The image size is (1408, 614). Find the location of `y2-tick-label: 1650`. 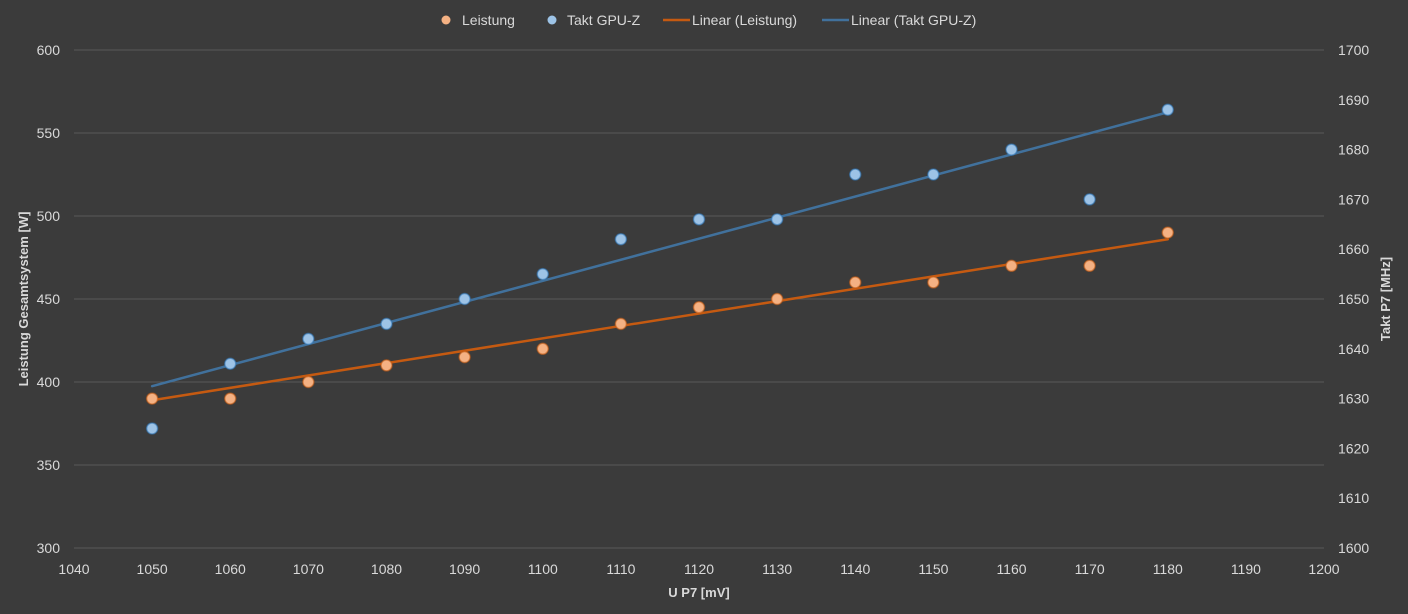

y2-tick-label: 1650 is located at coordinates (1353, 299).